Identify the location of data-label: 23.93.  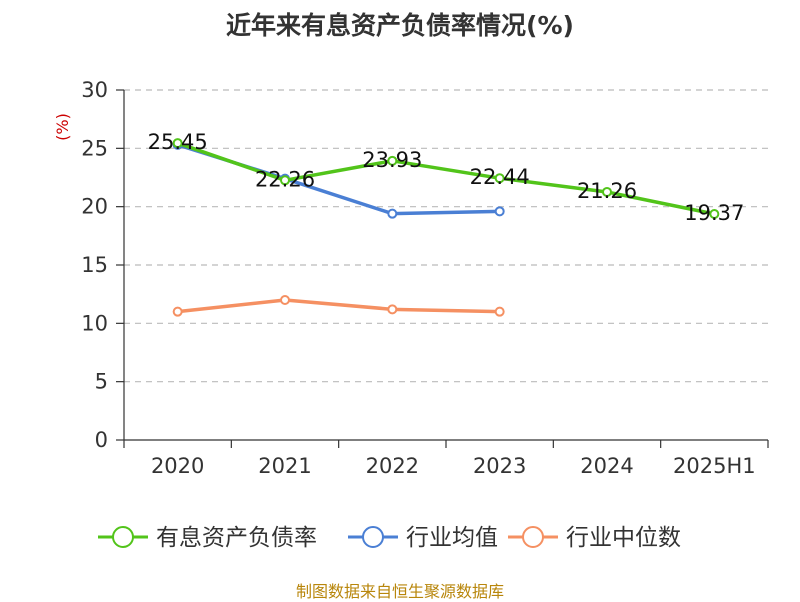
(392, 160).